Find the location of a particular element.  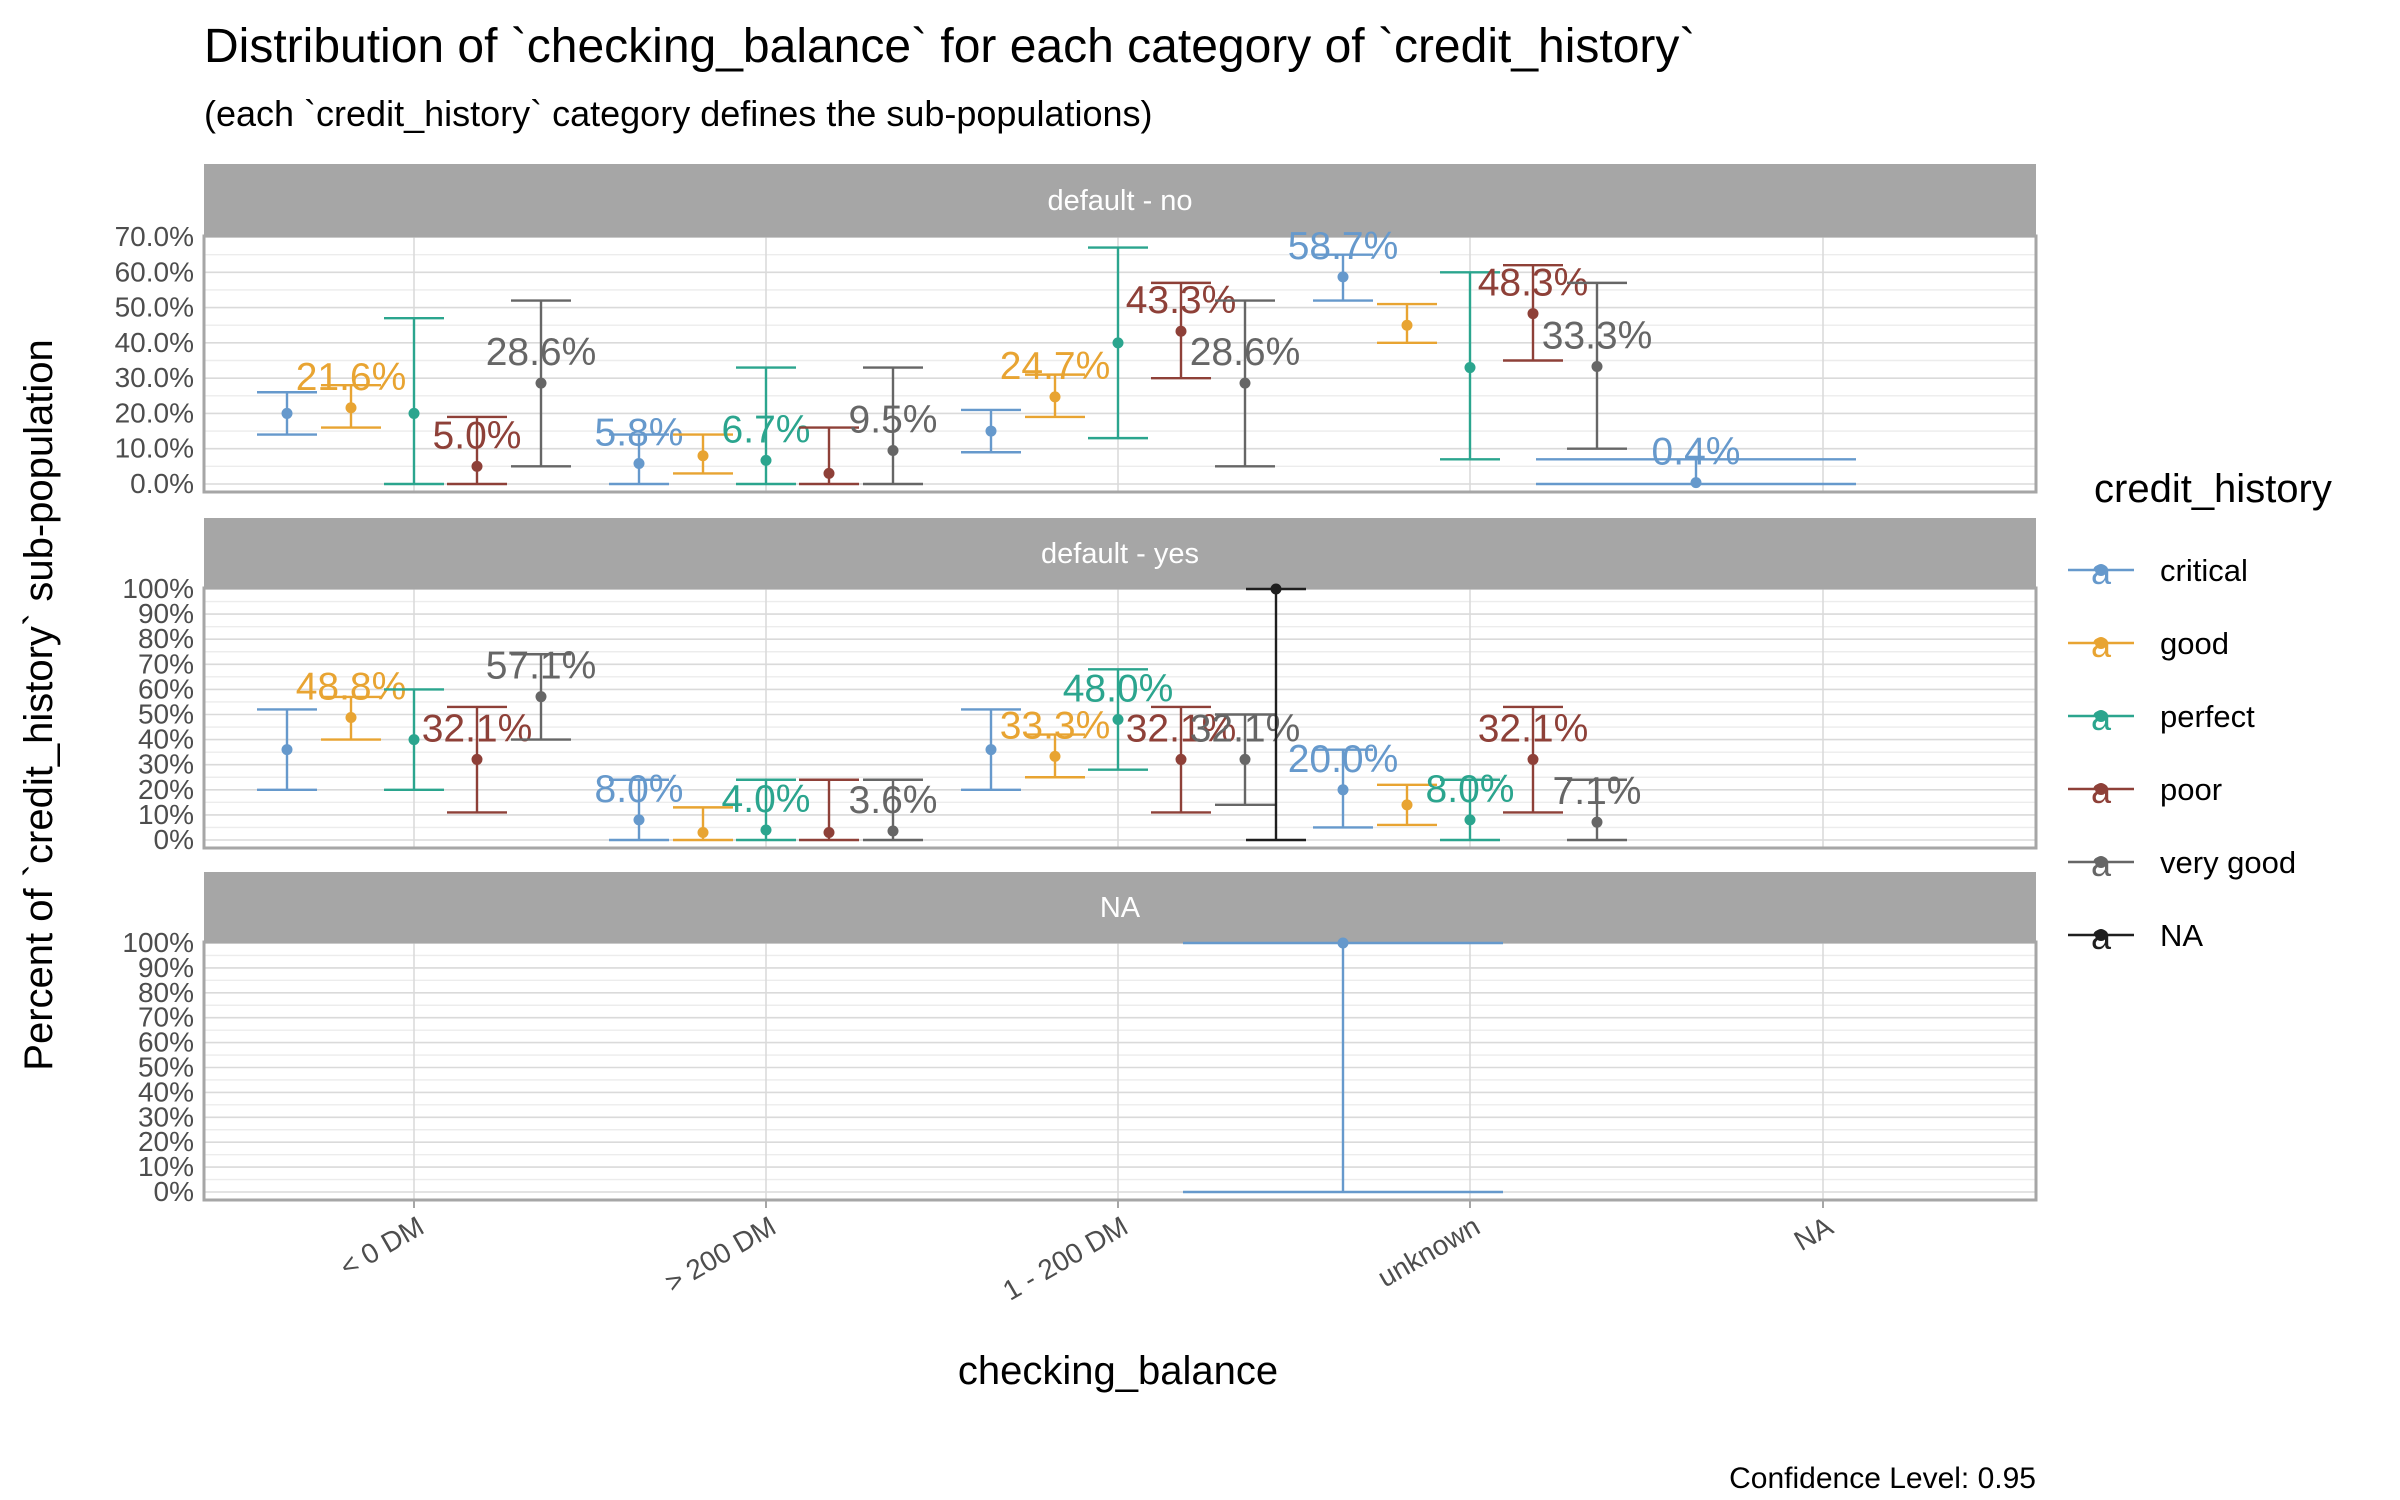

error-bar: 28.6% is located at coordinates (541, 383).